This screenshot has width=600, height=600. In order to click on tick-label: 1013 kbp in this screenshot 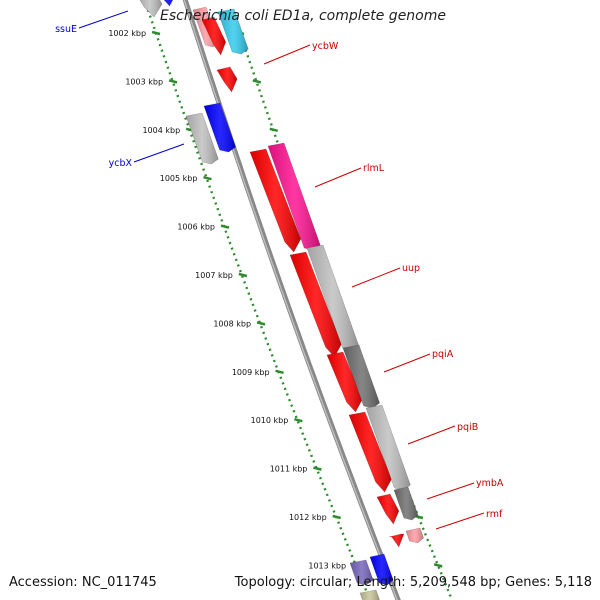, I will do `click(327, 565)`.